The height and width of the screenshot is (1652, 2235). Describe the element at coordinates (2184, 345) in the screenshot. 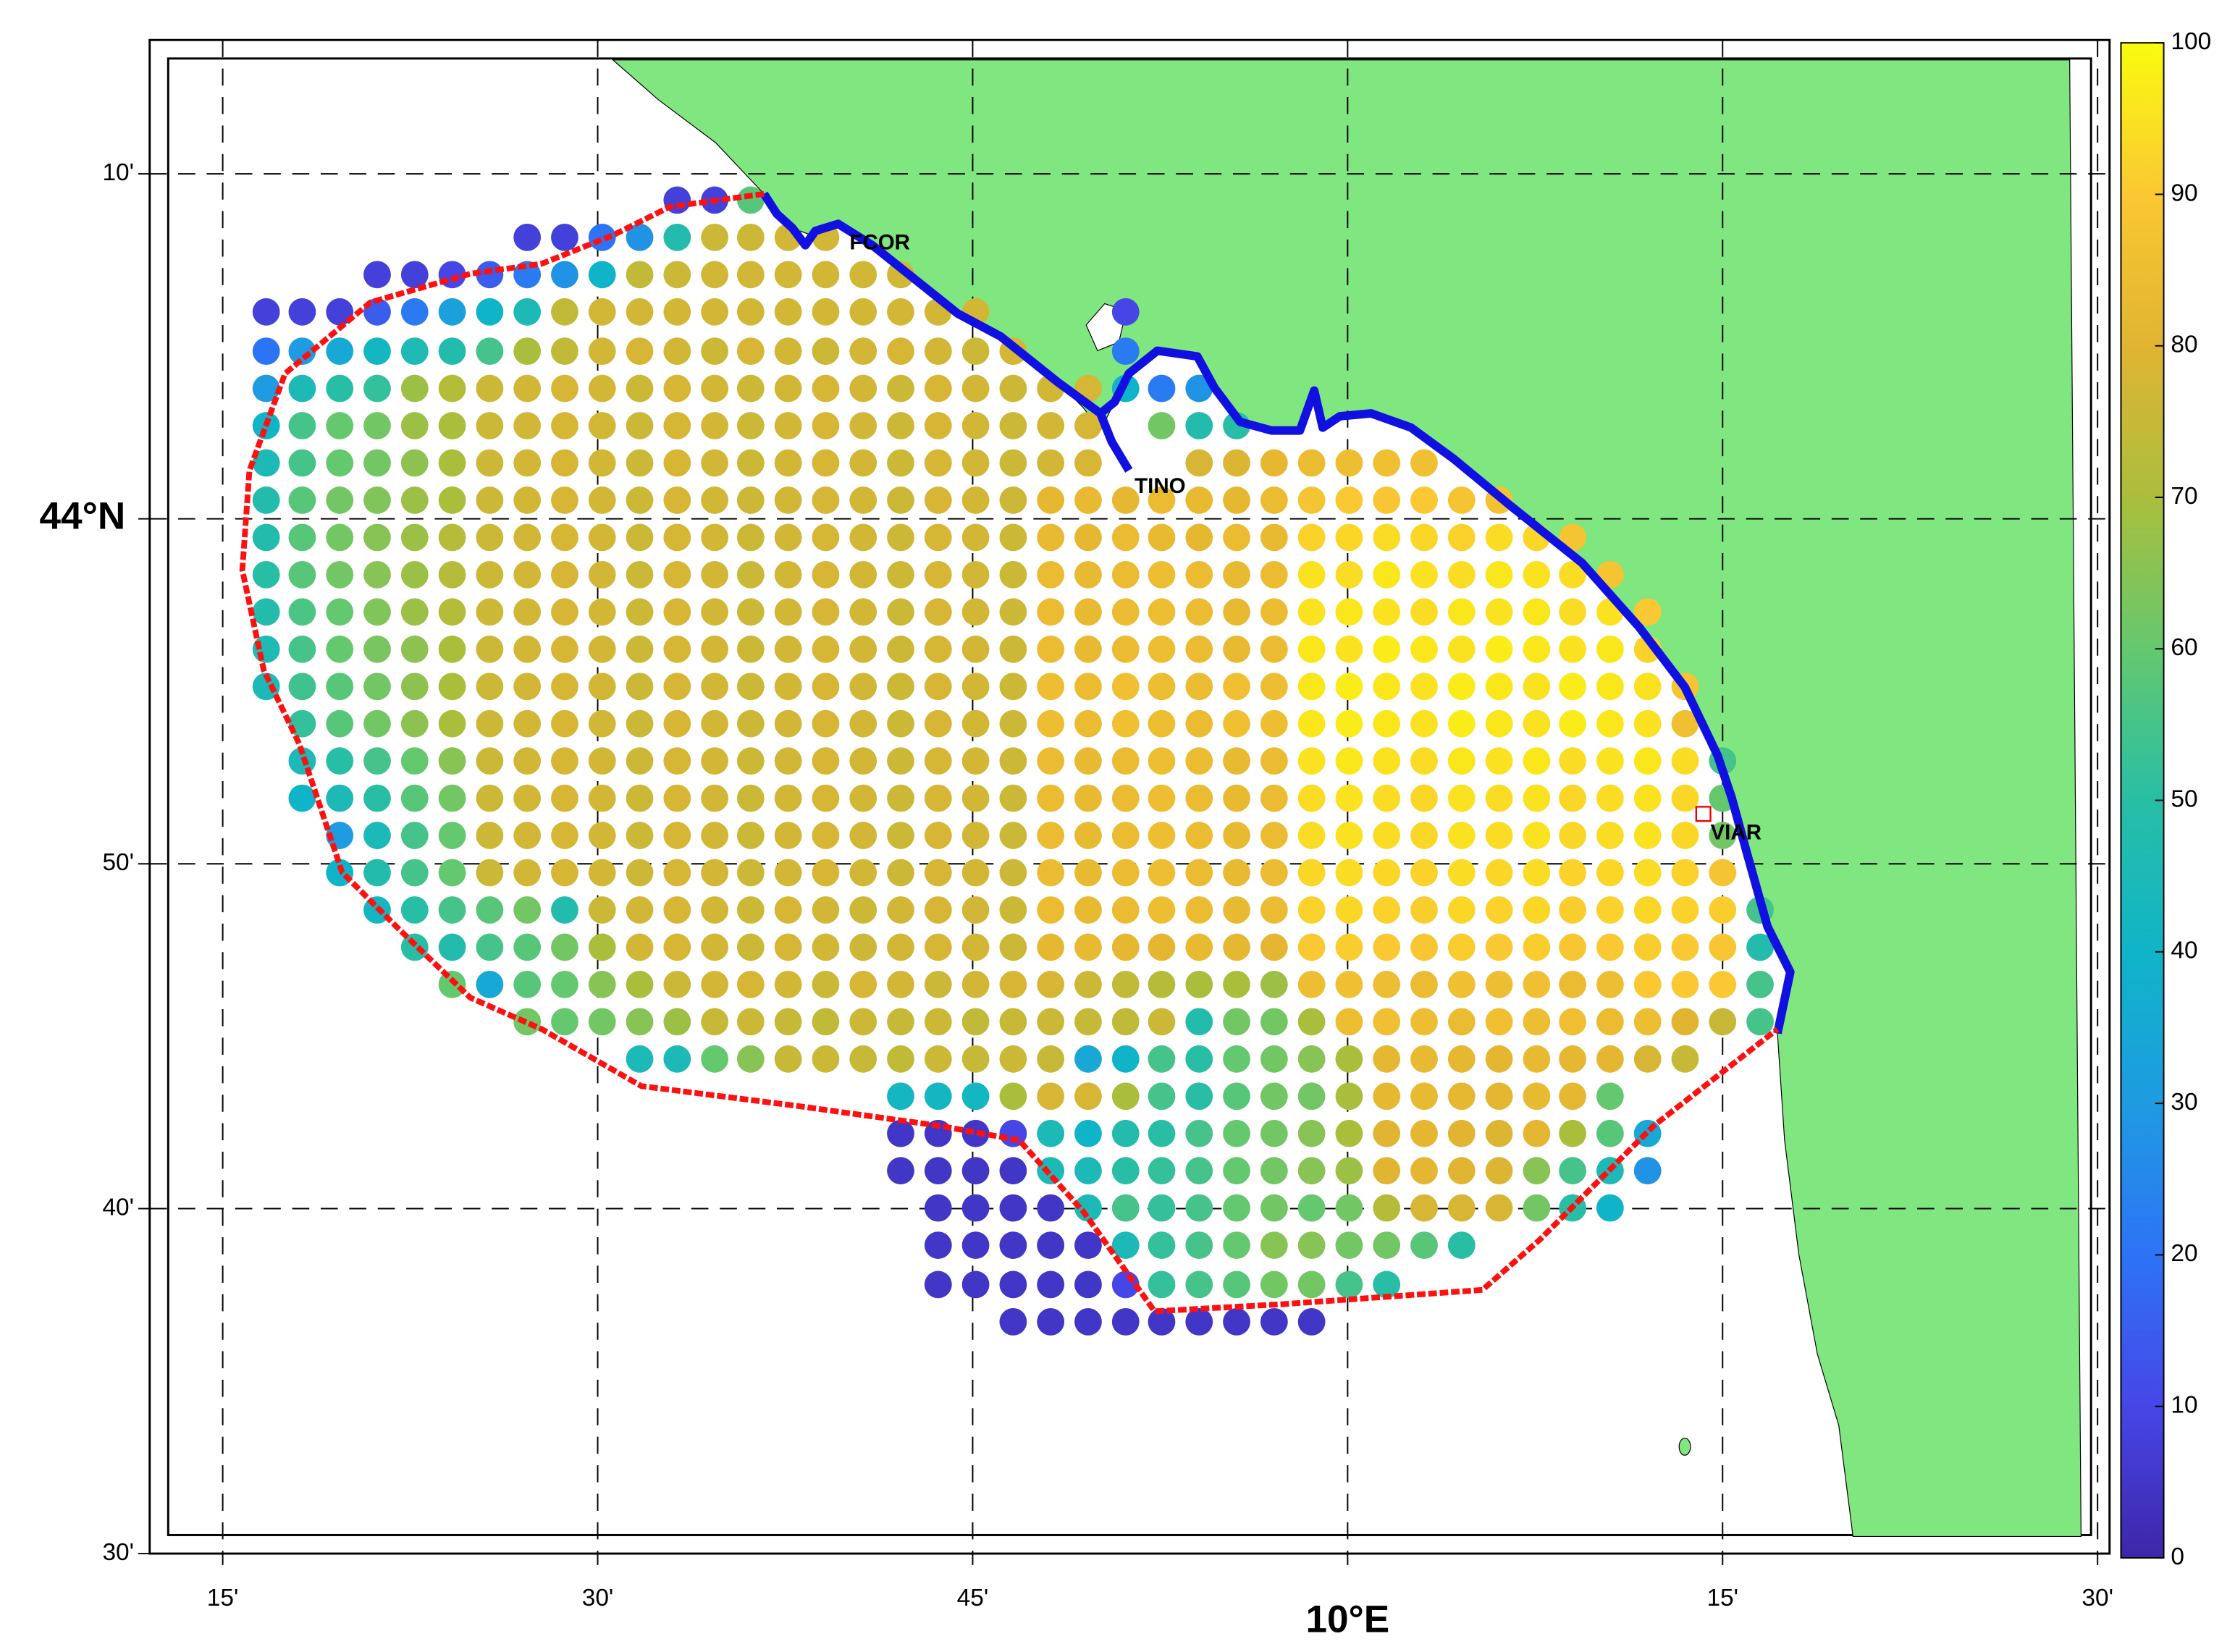

I see `colorbar-tick-label: 80` at that location.